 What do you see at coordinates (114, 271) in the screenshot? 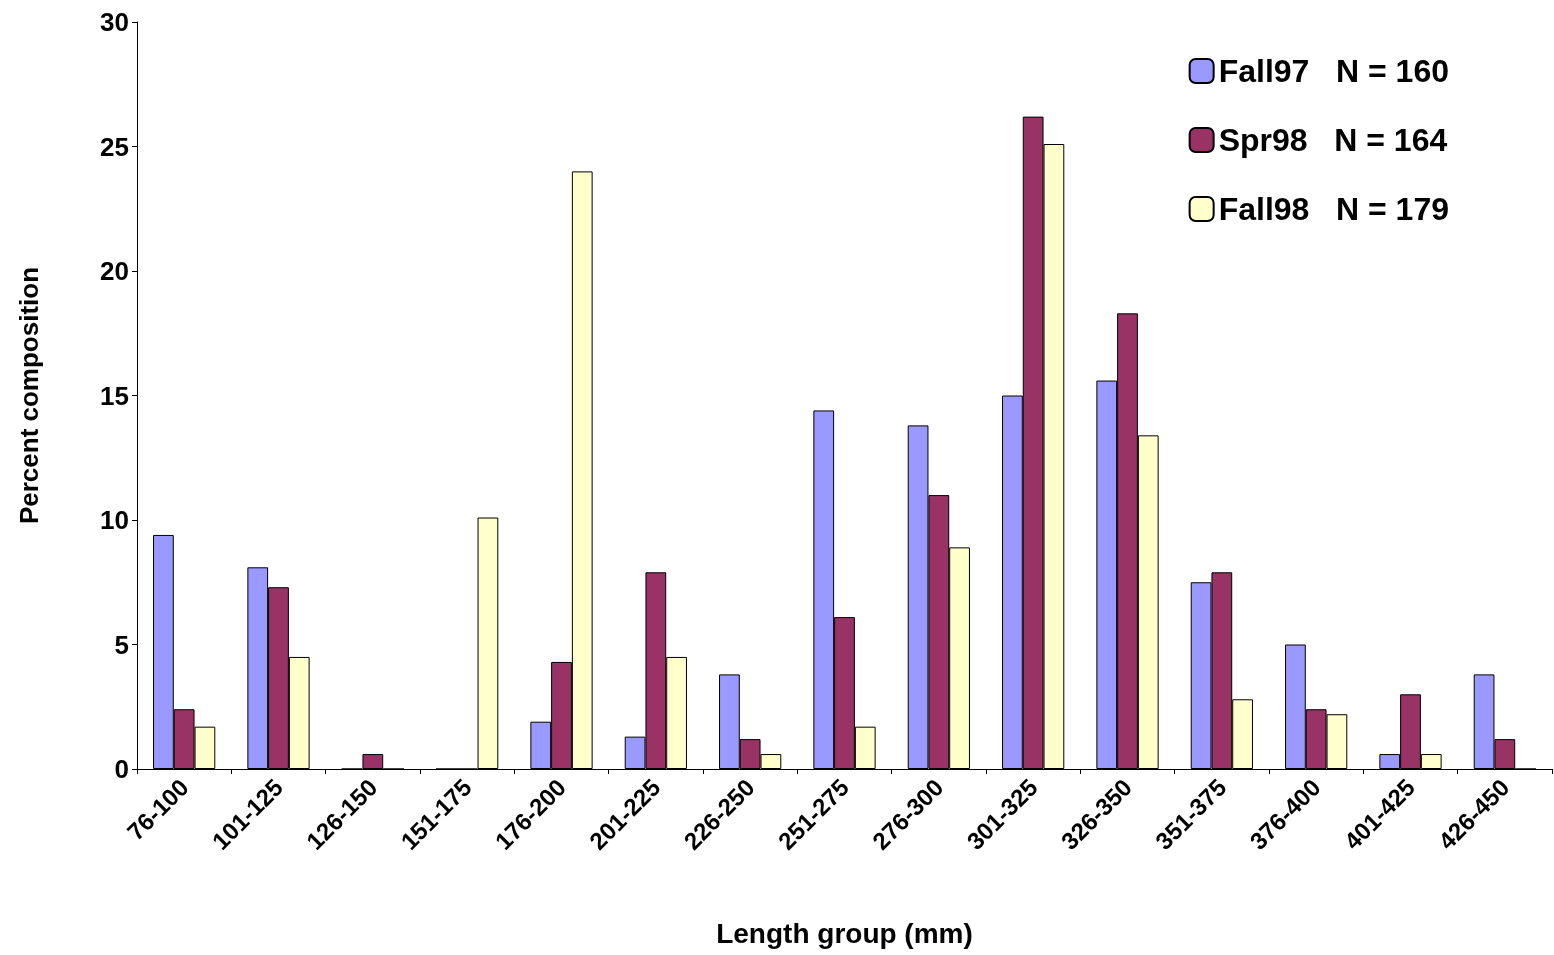
I see `y-tick-label: 20` at bounding box center [114, 271].